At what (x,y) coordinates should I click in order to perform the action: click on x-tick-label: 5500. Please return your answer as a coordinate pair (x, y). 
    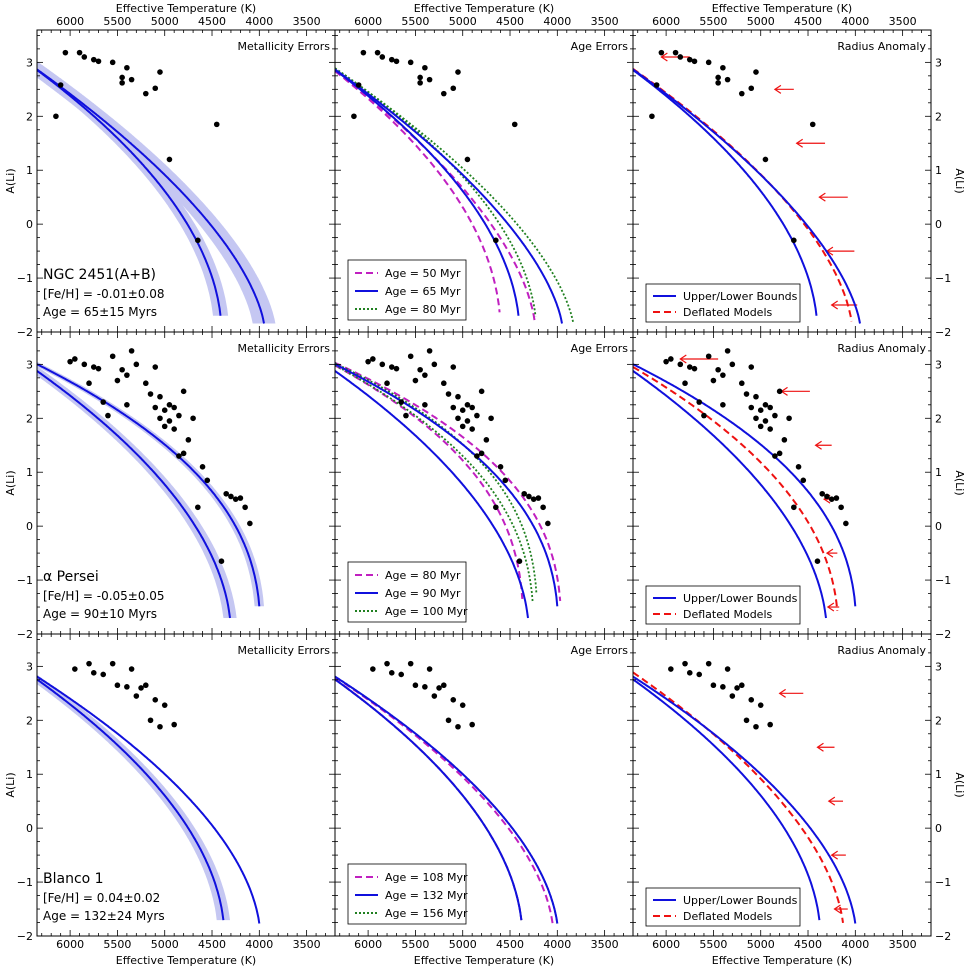
    Looking at the image, I should click on (117, 21).